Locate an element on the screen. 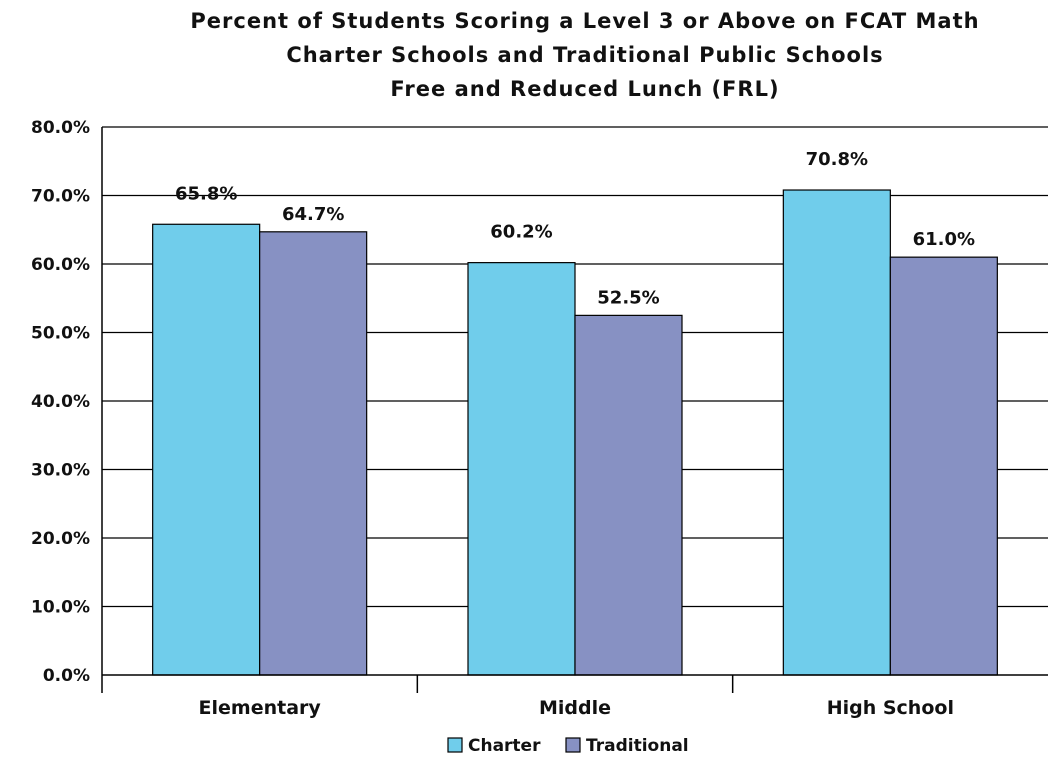  legend-label-traditional: Traditional is located at coordinates (637, 746).